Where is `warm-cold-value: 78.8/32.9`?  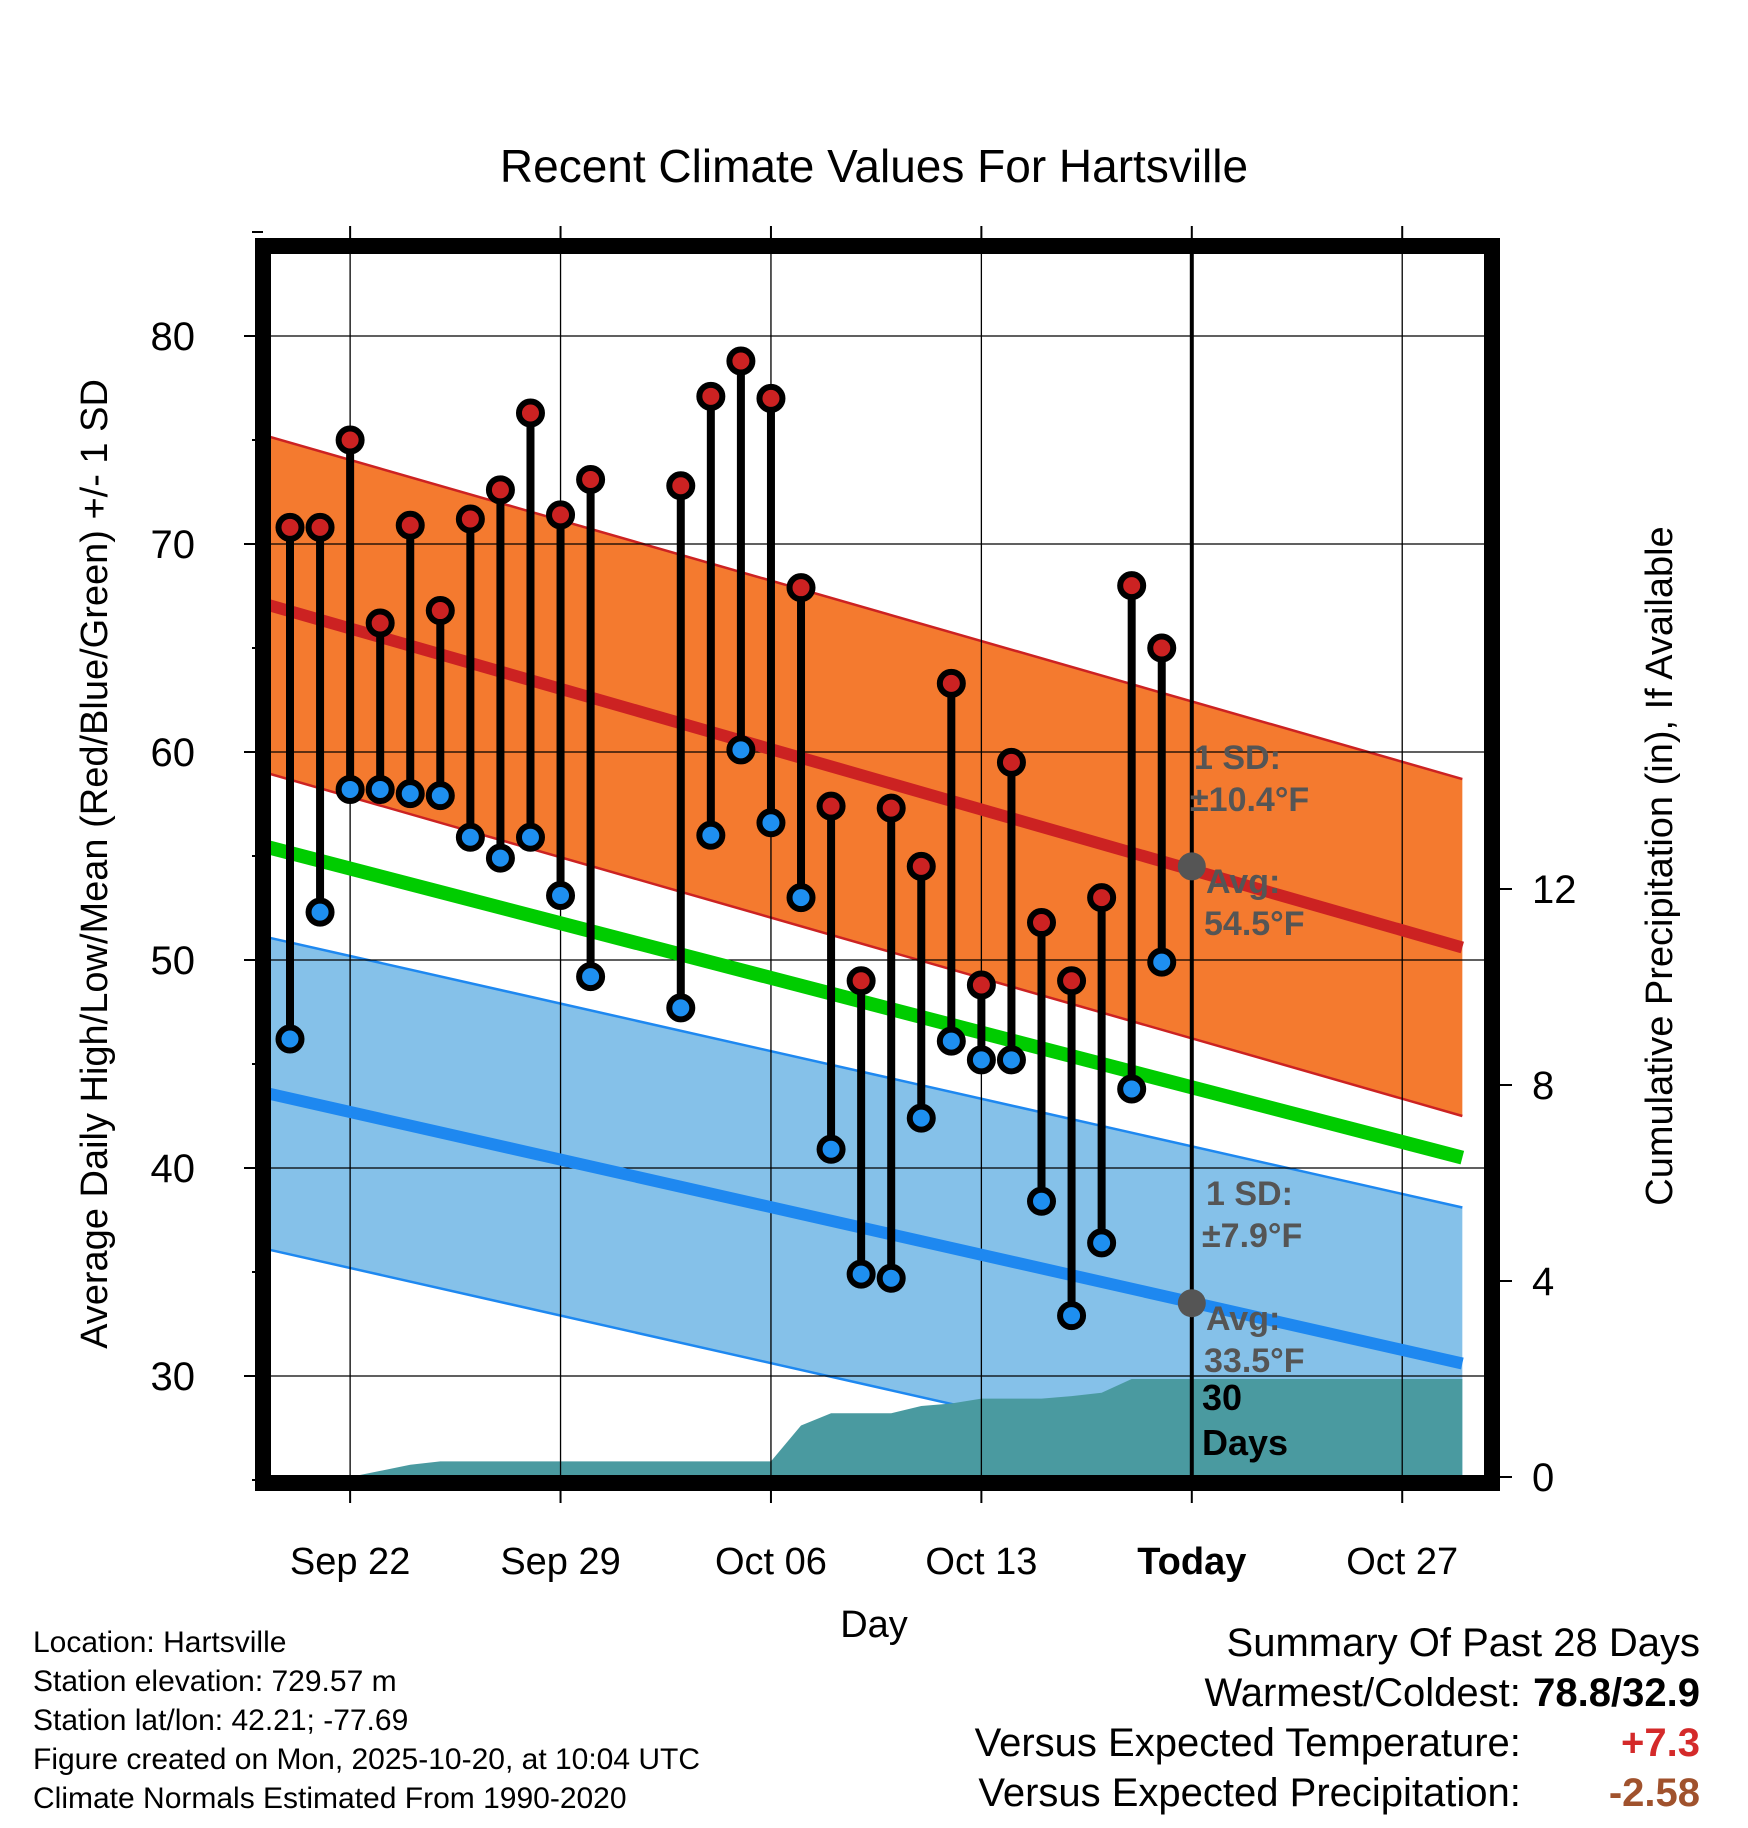 warm-cold-value: 78.8/32.9 is located at coordinates (1616, 1693).